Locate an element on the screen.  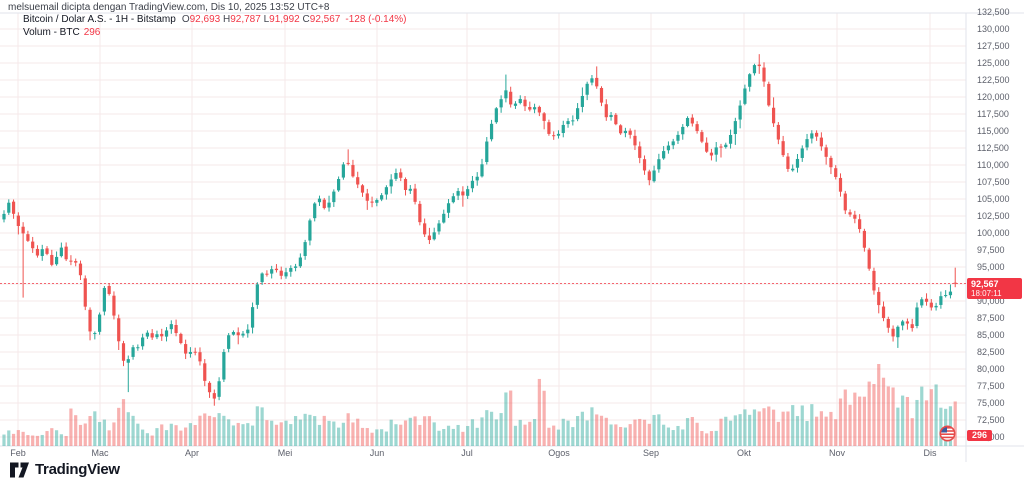
svg-text: Jul is located at coordinates (467, 453).